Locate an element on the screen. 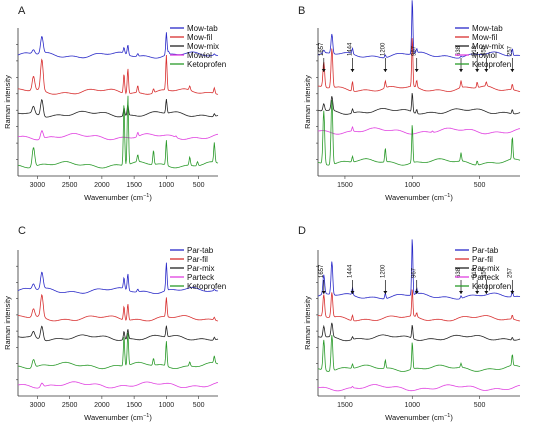 This screenshot has height=432, width=550. x-tick-label: 2000 is located at coordinates (102, 405).